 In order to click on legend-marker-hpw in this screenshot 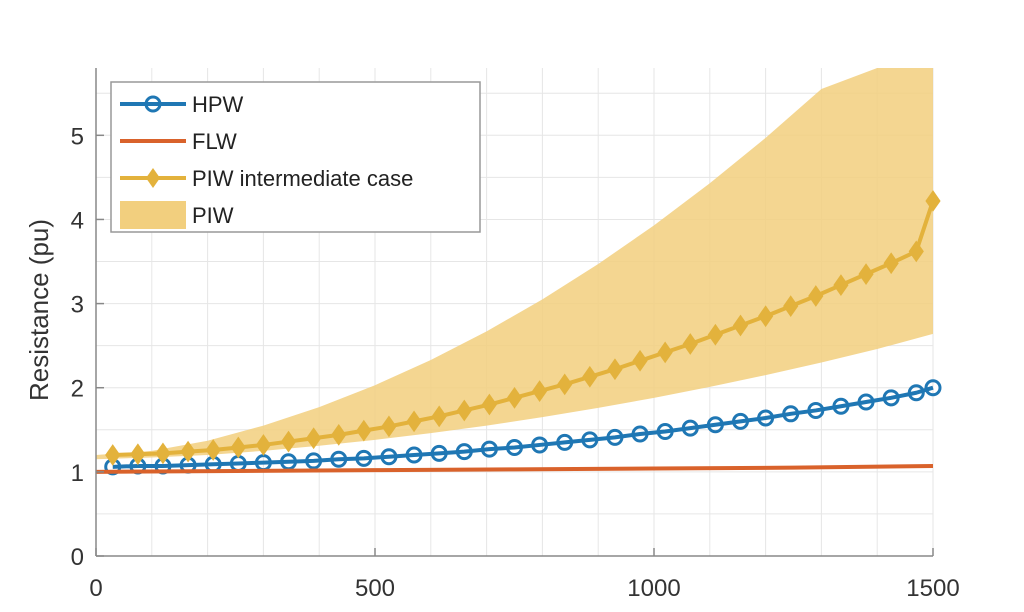, I will do `click(153, 104)`.